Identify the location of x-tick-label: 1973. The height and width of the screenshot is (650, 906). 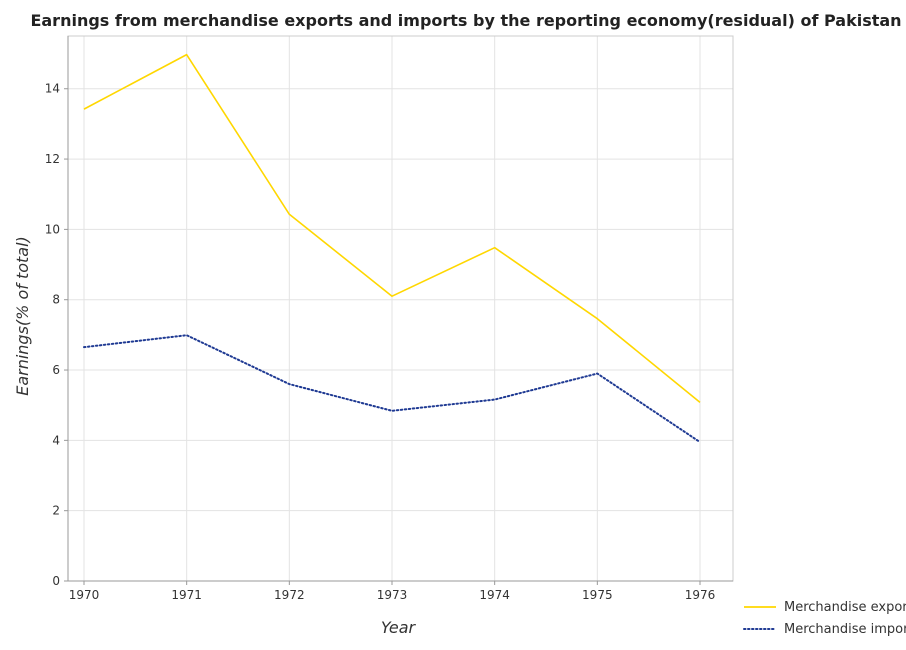
(392, 595).